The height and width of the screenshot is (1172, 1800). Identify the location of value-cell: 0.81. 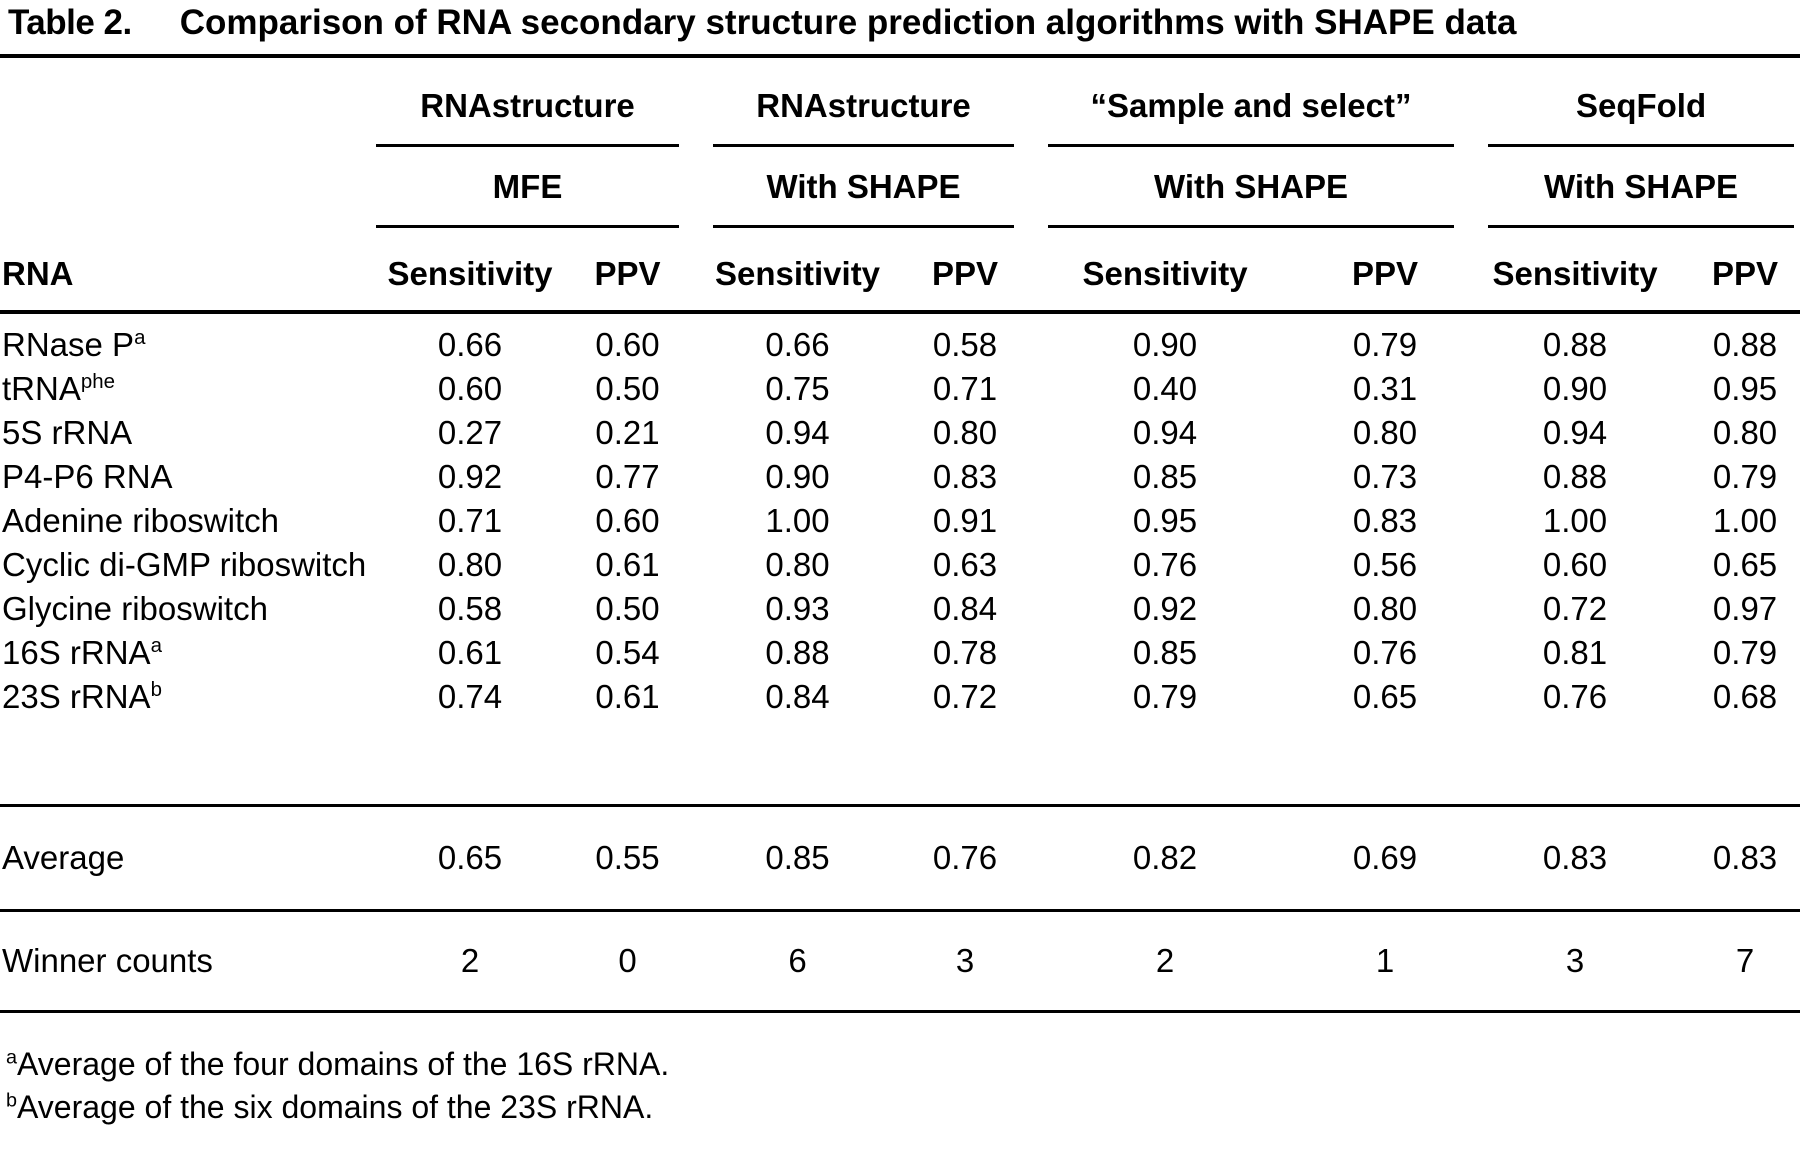
(1575, 652).